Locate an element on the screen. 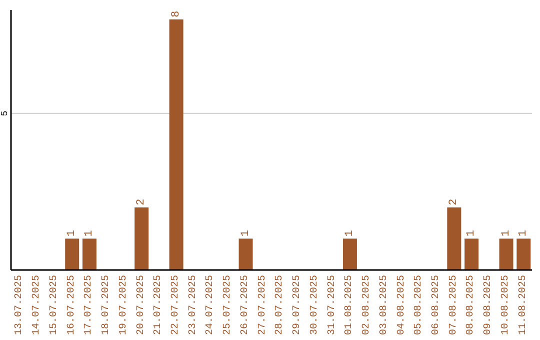 The width and height of the screenshot is (540, 340). x-tick-label: 09.08.2025 is located at coordinates (488, 305).